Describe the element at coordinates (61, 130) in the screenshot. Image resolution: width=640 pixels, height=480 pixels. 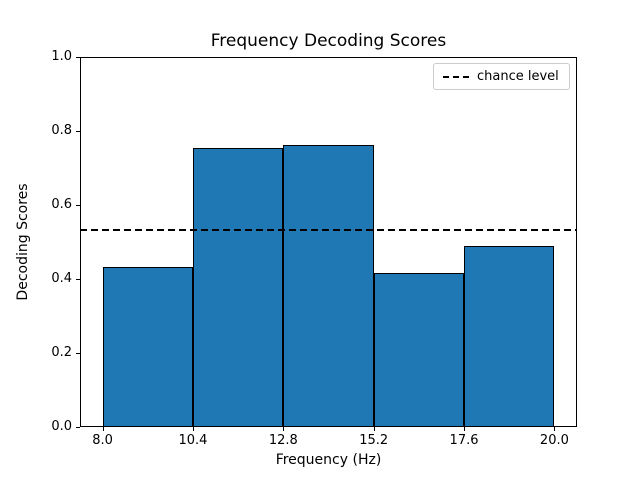
I see `y-tick-label: 0.8` at that location.